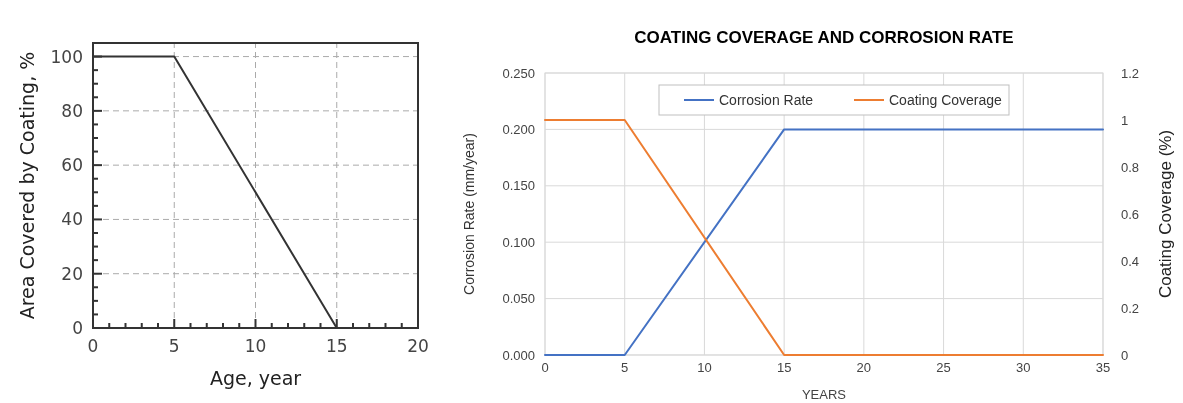  Describe the element at coordinates (1103, 367) in the screenshot. I see `x-tick-label: 35` at that location.